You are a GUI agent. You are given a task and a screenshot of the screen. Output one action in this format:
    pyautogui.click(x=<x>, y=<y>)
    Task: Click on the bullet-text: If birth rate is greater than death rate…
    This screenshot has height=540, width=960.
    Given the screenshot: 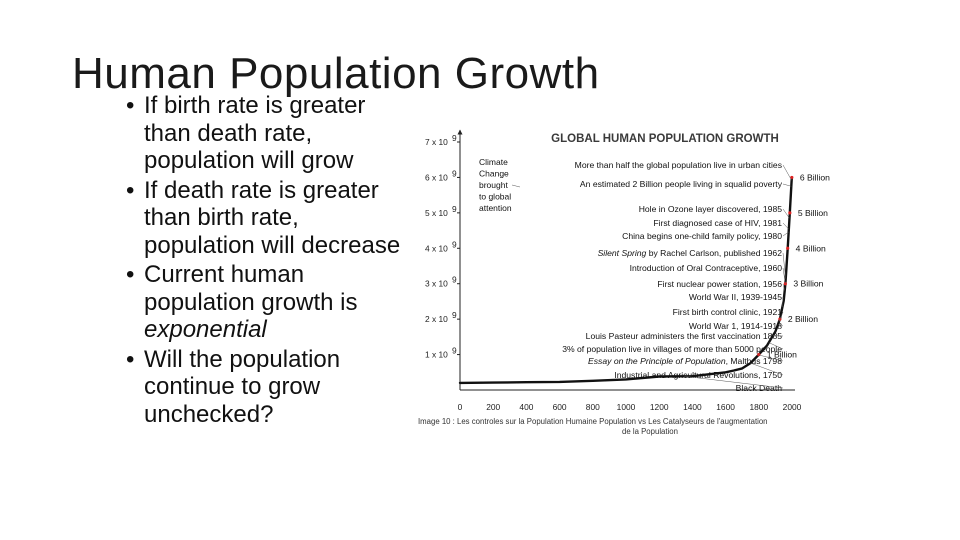 What is the action you would take?
    pyautogui.click(x=255, y=133)
    